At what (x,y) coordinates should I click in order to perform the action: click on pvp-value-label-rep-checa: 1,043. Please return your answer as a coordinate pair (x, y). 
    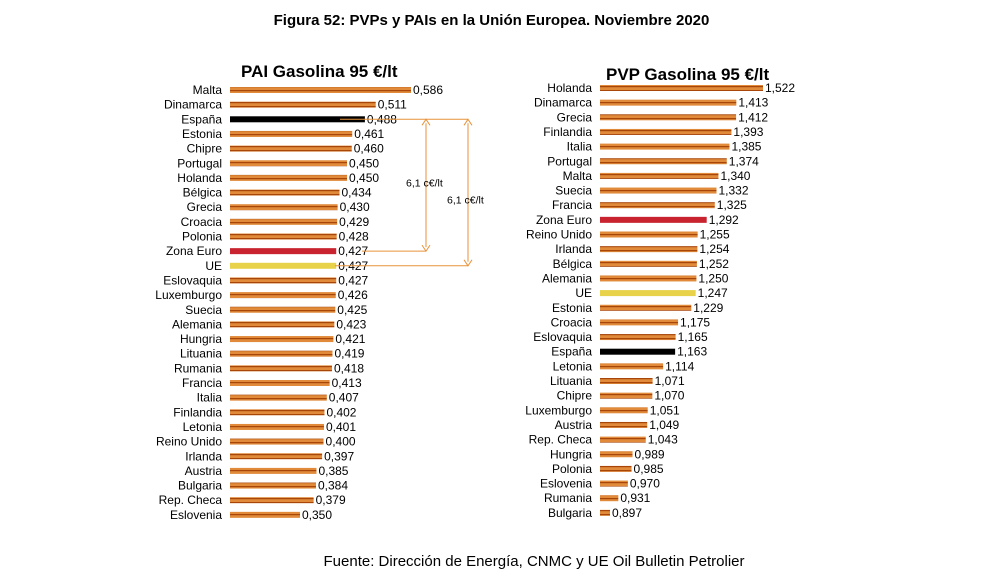
    Looking at the image, I should click on (663, 440).